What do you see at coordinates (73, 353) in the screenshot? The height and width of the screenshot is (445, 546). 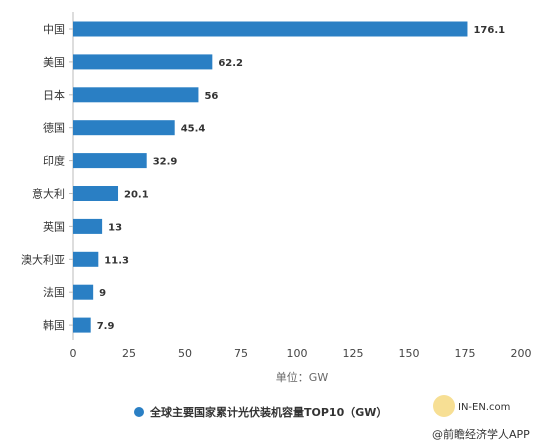 I see `x-tick-label: 0` at bounding box center [73, 353].